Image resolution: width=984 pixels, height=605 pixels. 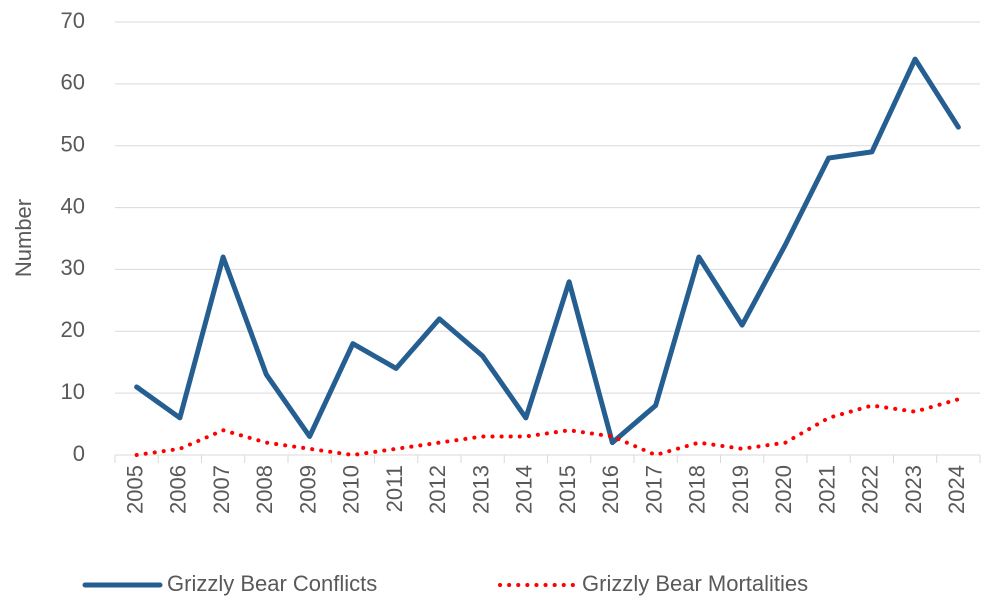 I want to click on x-tick-label: 2010, so click(x=351, y=489).